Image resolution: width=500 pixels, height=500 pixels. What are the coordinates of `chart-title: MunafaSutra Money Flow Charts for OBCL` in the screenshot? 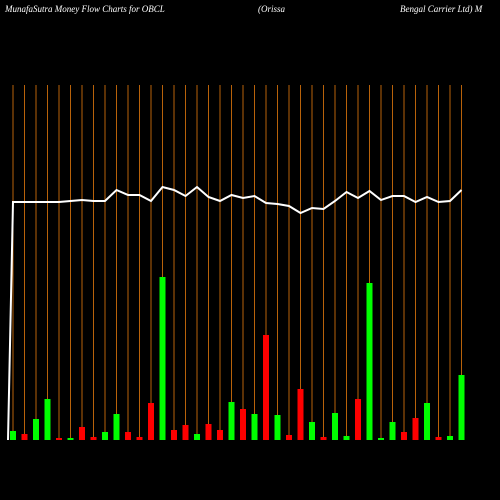 It's located at (84, 9).